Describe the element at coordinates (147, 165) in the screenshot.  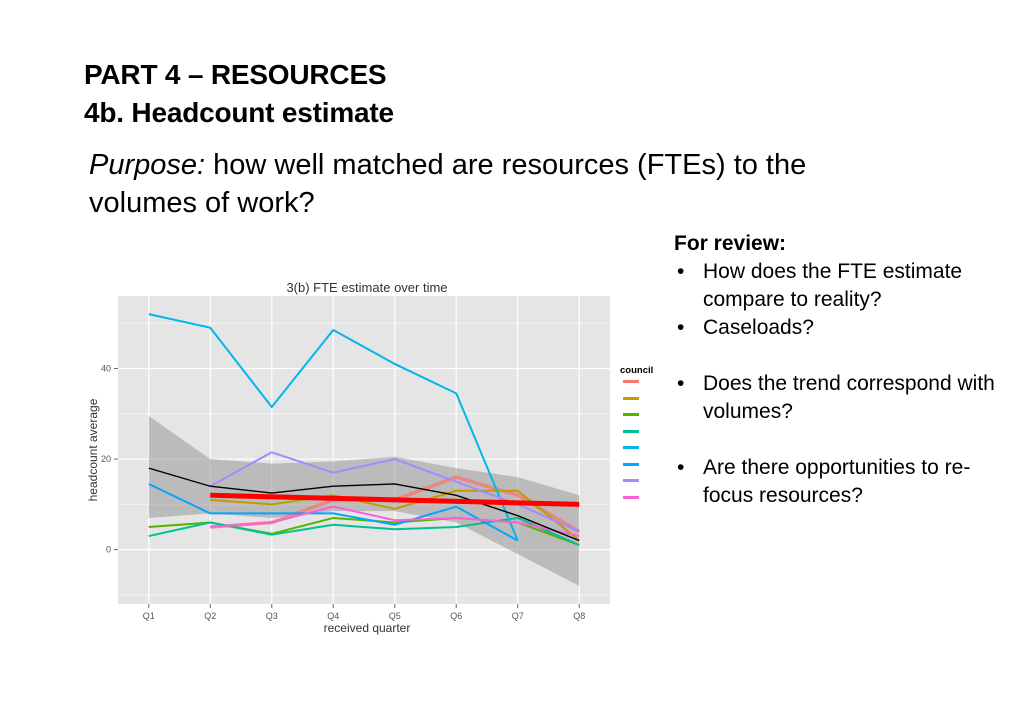
I see `purpose-label: Purpose:` at that location.